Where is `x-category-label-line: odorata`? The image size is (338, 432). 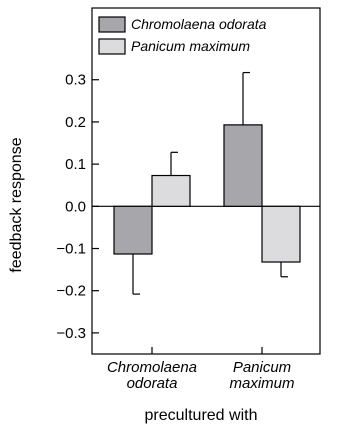
x-category-label-line: odorata is located at coordinates (152, 383).